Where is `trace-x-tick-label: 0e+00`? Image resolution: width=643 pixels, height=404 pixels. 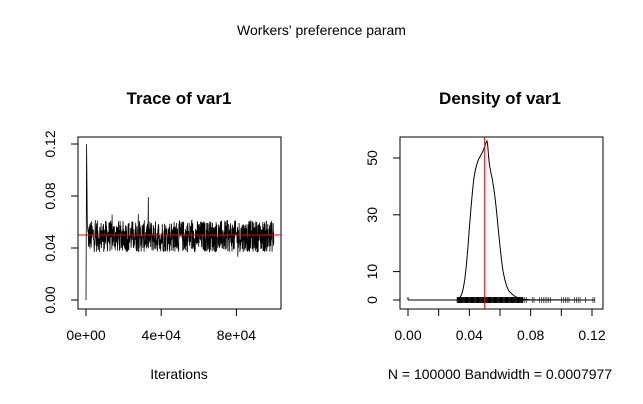 trace-x-tick-label: 0e+00 is located at coordinates (86, 335).